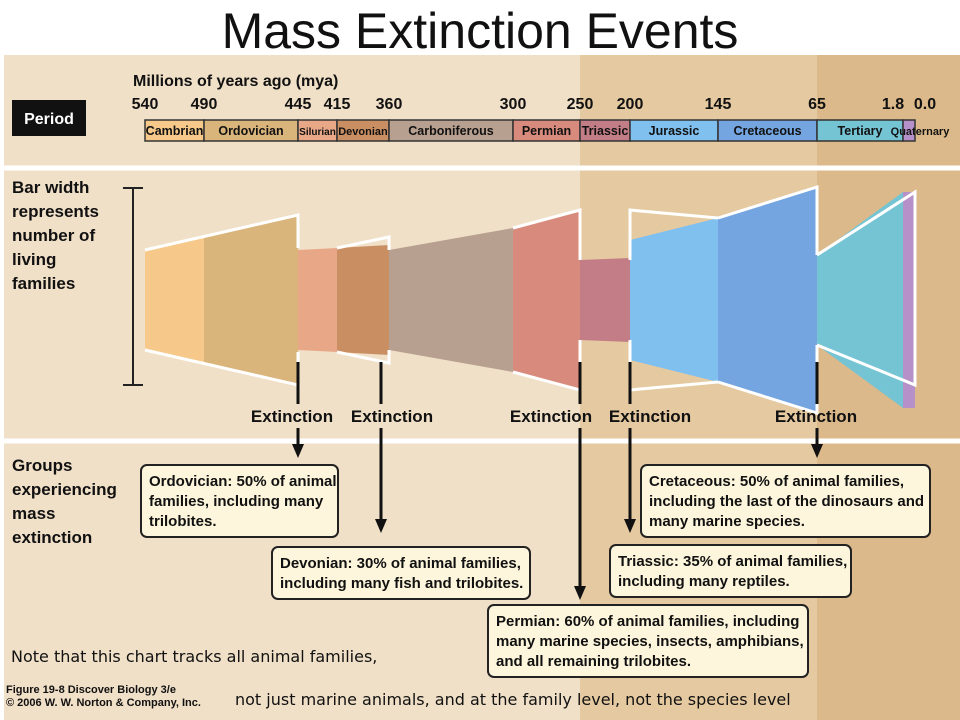  What do you see at coordinates (337, 104) in the screenshot?
I see `tick-label: 415` at bounding box center [337, 104].